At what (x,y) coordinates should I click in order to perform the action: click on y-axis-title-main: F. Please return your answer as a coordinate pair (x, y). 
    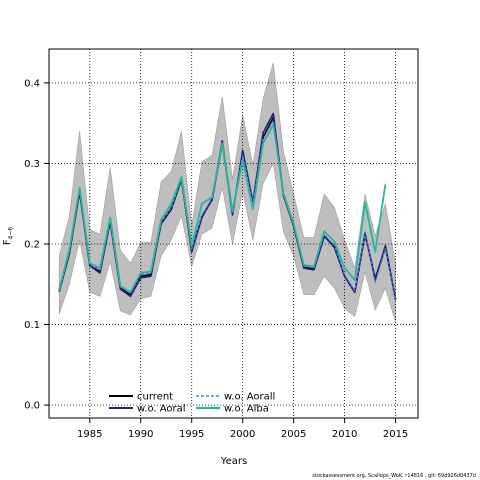
    Looking at the image, I should click on (7, 242).